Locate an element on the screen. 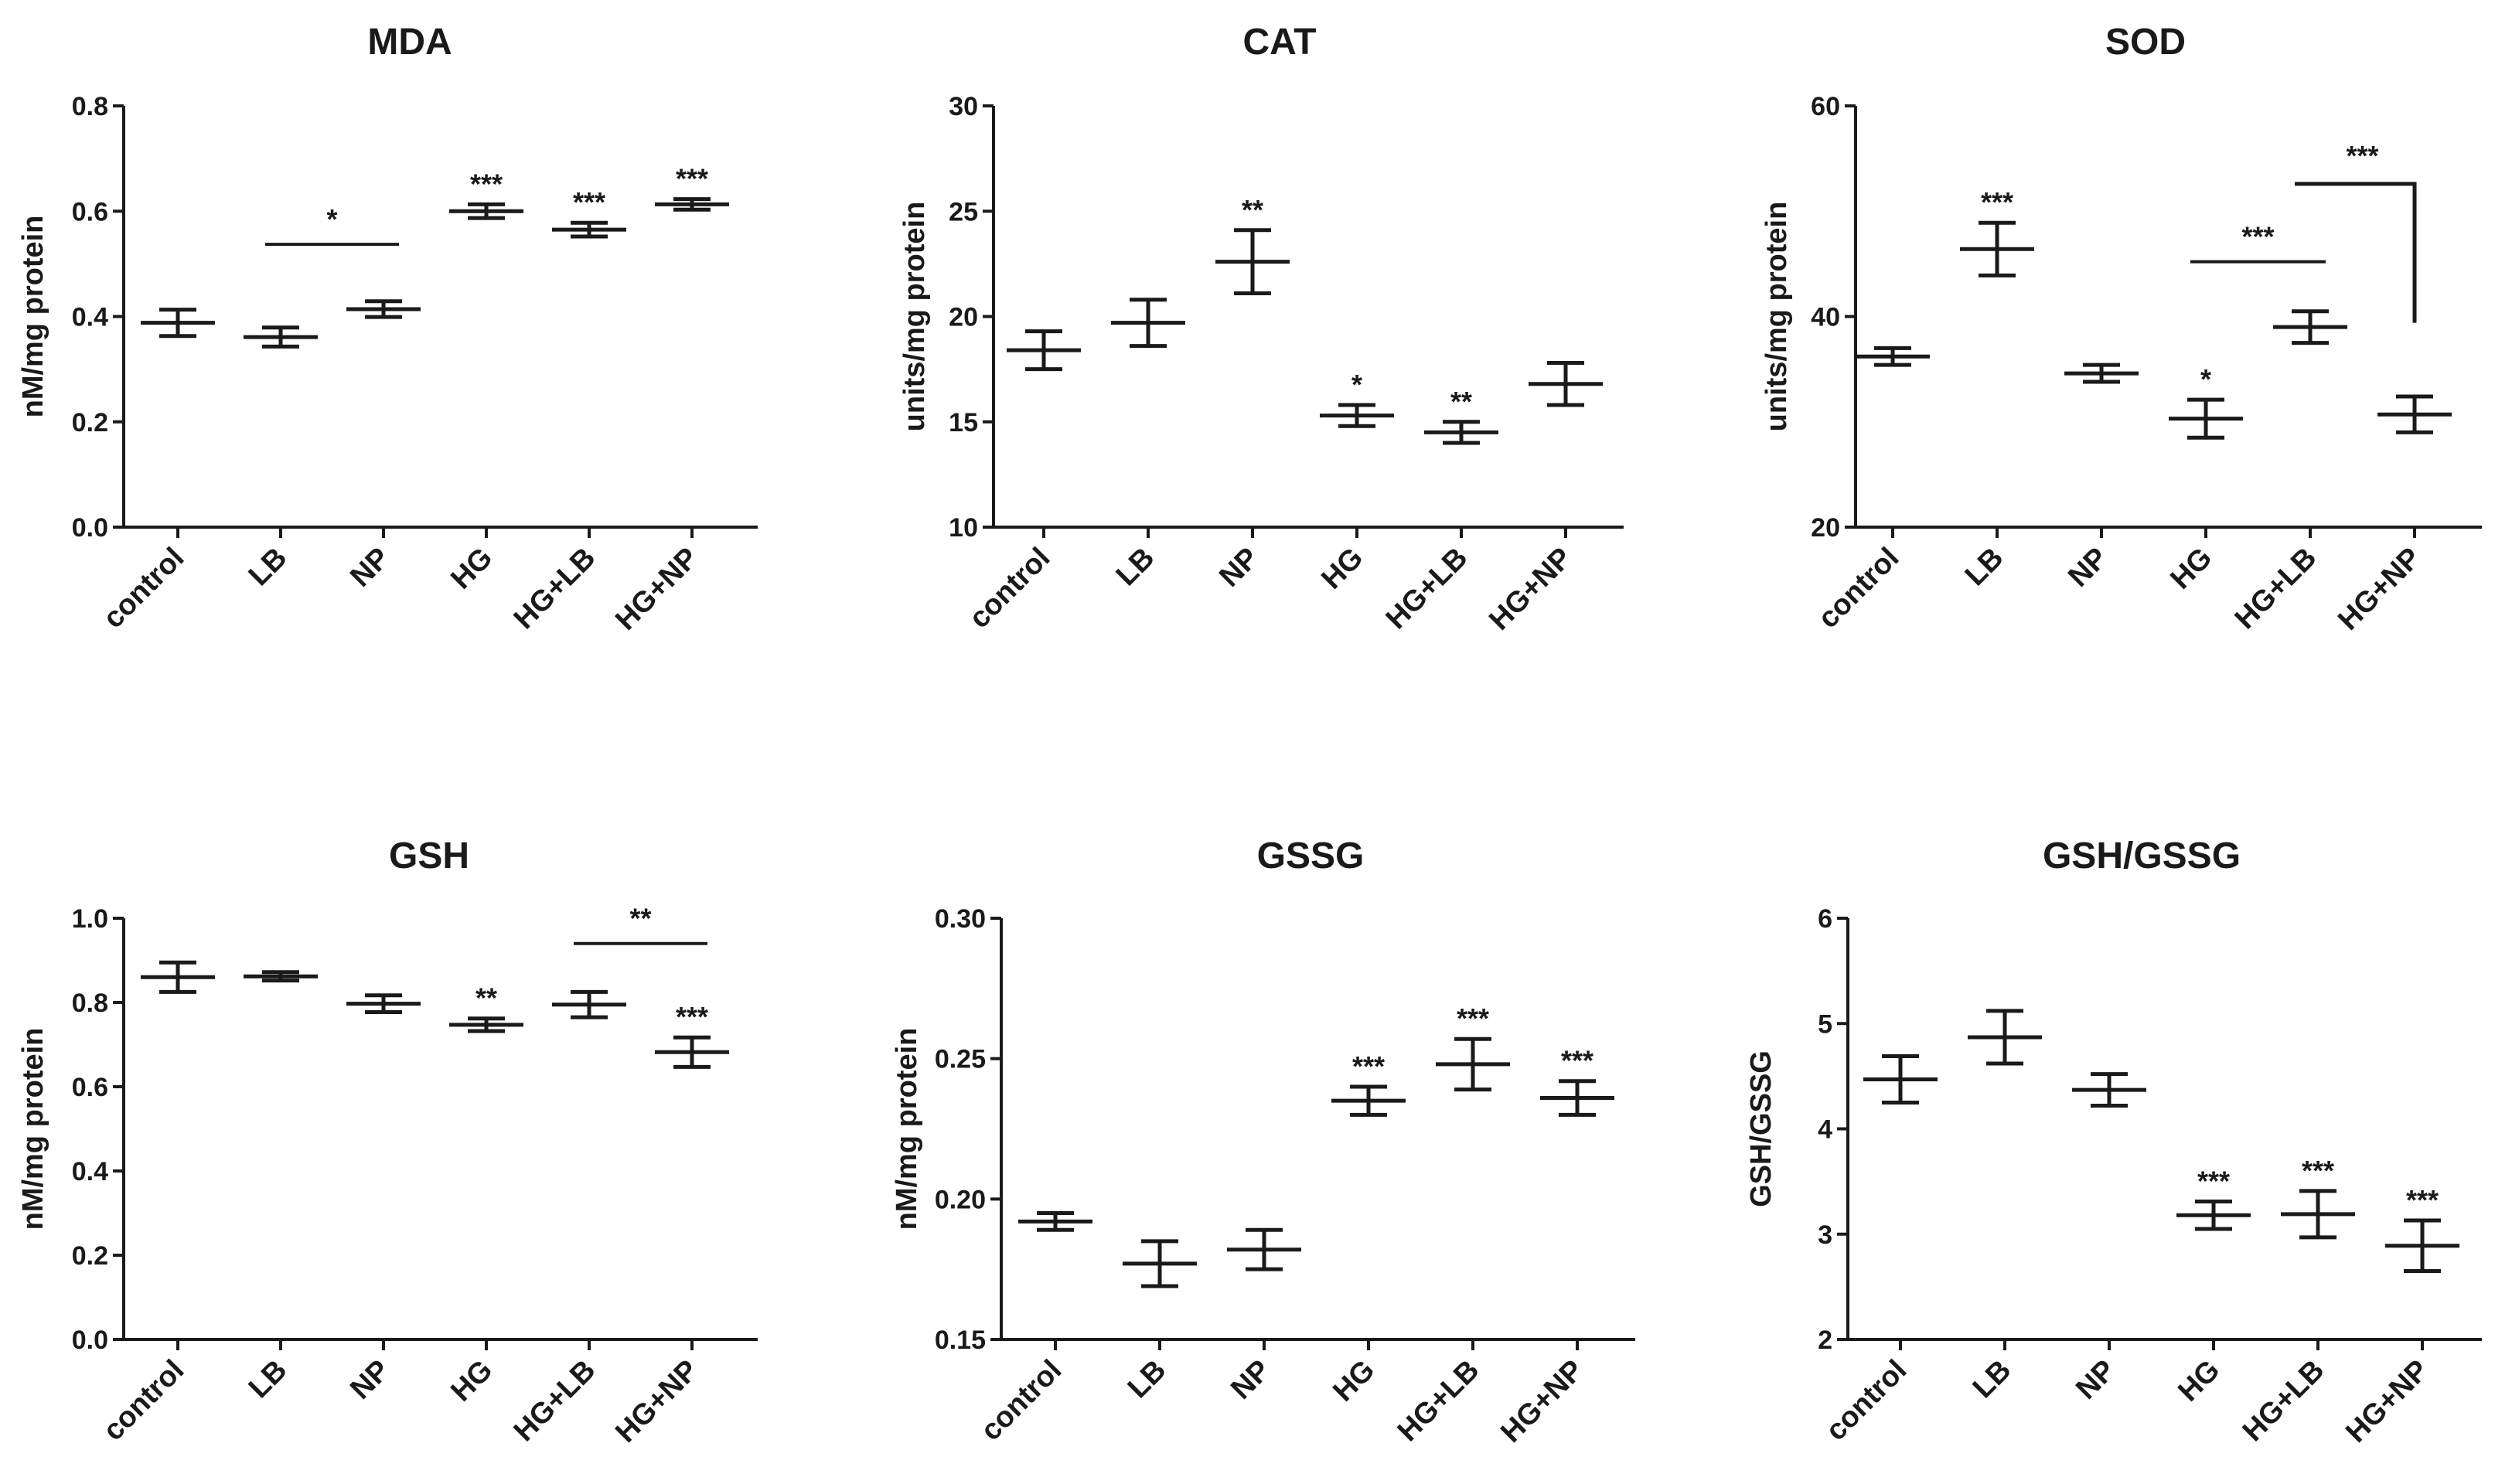 The image size is (2495, 1484). chart-title: MDA is located at coordinates (409, 42).